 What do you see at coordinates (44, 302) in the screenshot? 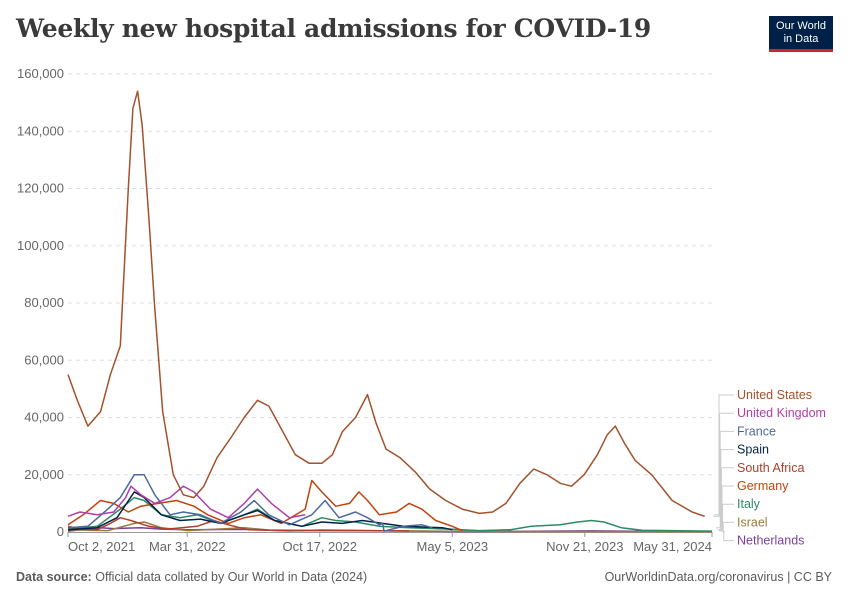
I see `y-tick-label: 80,000` at bounding box center [44, 302].